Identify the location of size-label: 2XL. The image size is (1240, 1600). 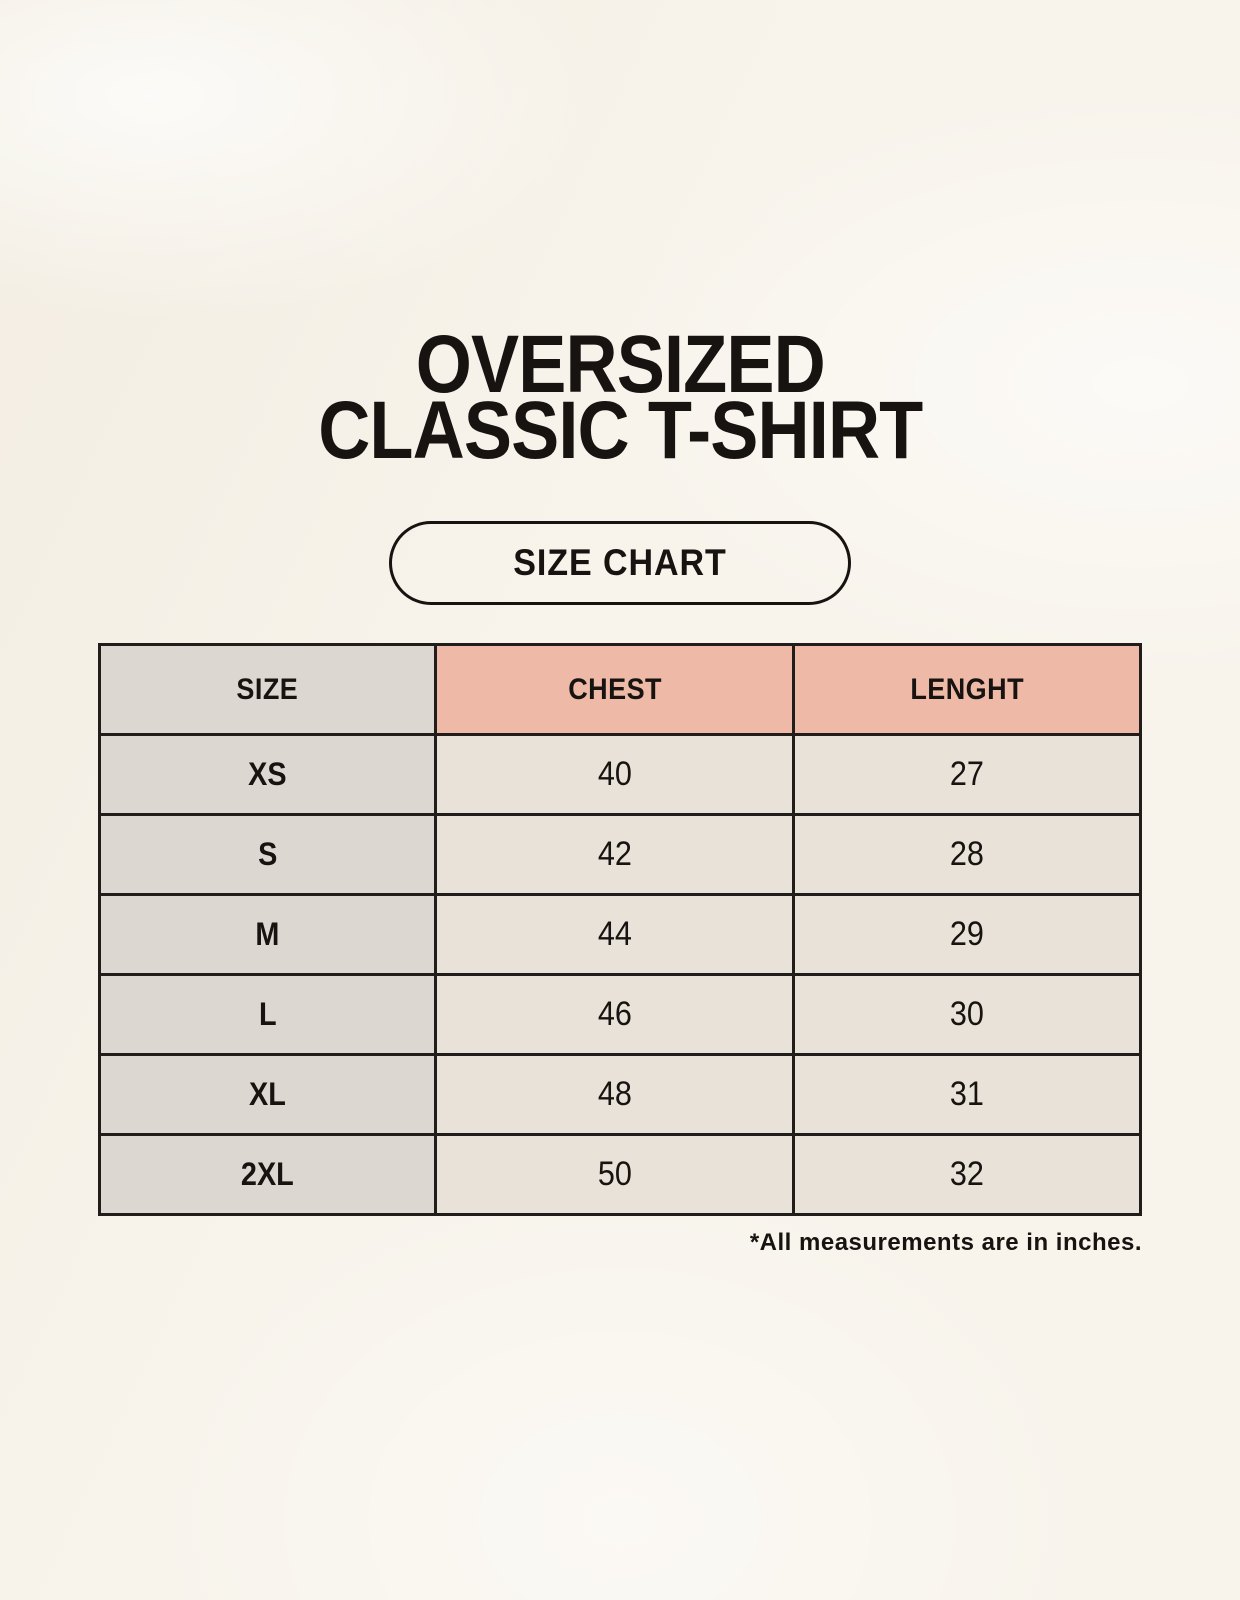
(268, 1174).